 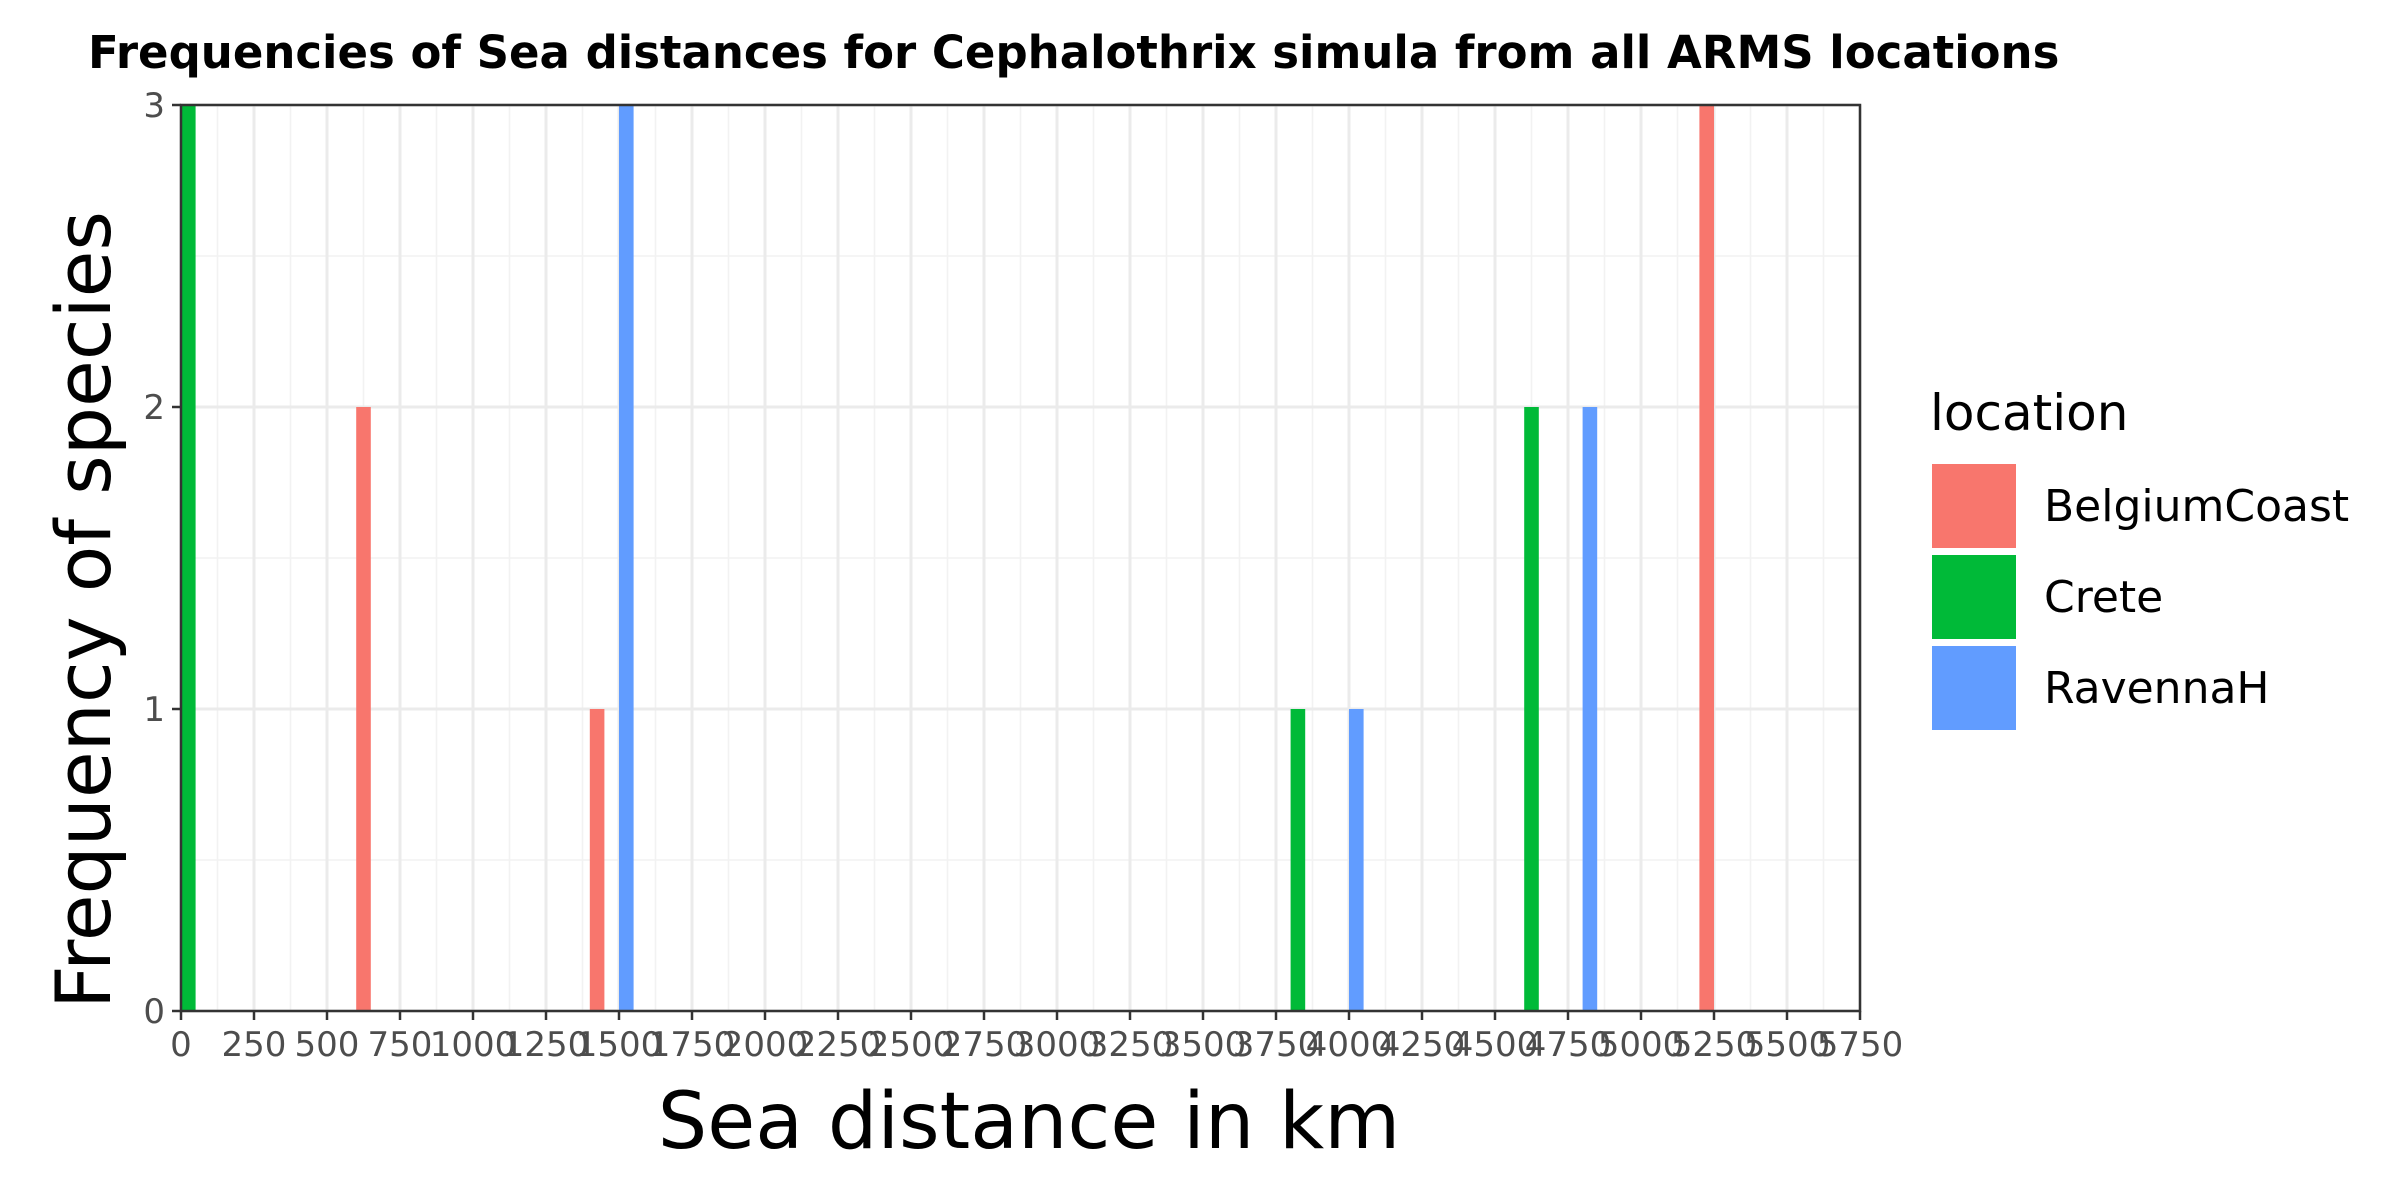 I want to click on x-tick-label: 4750, so click(x=1568, y=1045).